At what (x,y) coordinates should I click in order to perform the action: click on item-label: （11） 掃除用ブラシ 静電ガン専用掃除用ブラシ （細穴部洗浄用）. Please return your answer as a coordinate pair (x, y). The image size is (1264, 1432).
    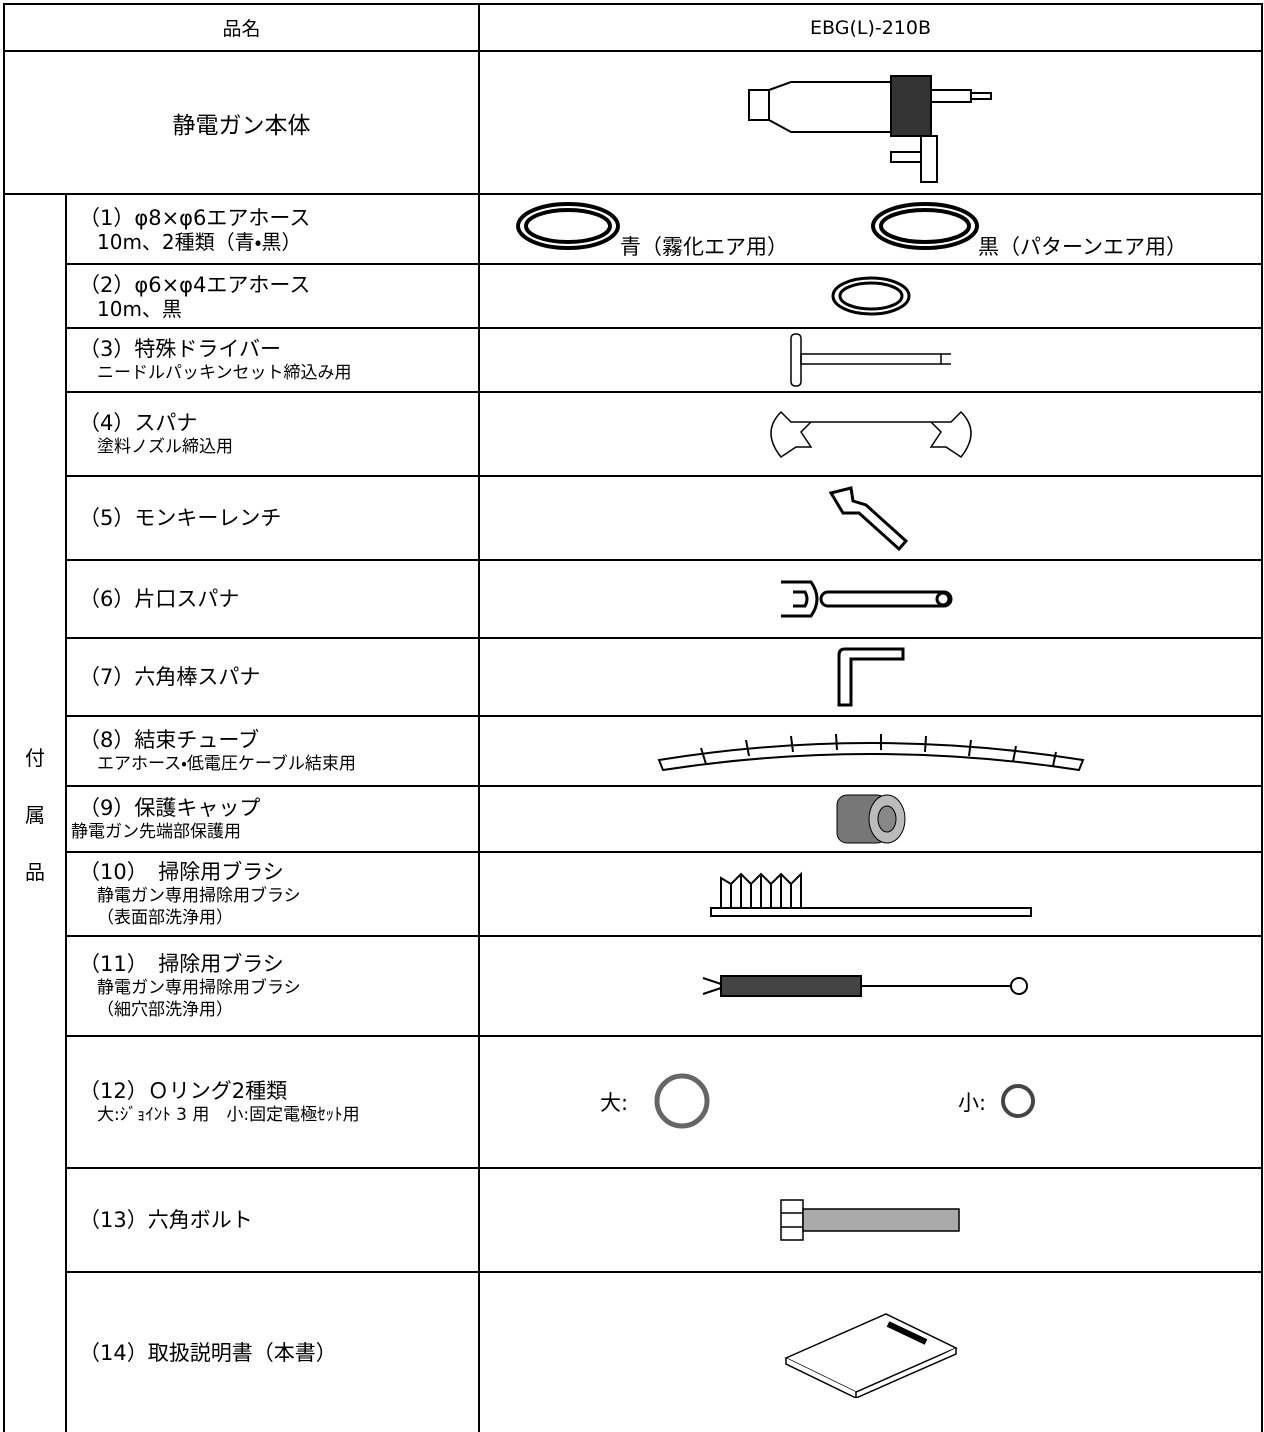
    Looking at the image, I should click on (272, 986).